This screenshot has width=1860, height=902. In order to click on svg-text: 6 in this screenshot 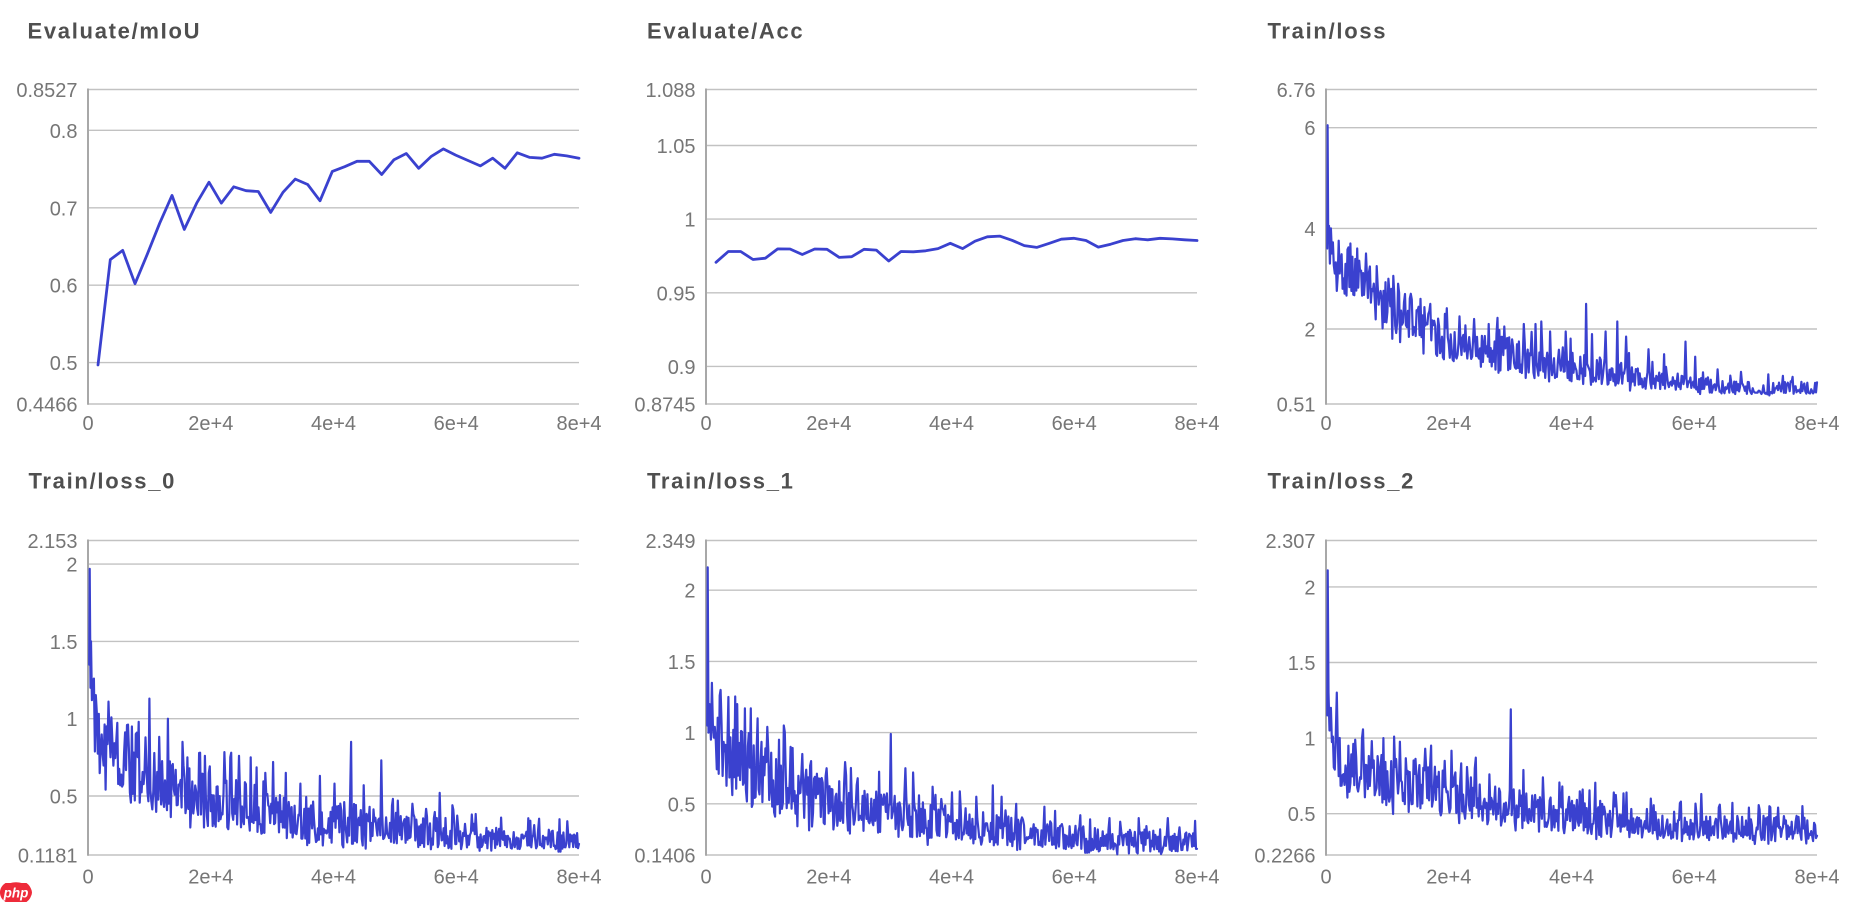, I will do `click(1309, 129)`.